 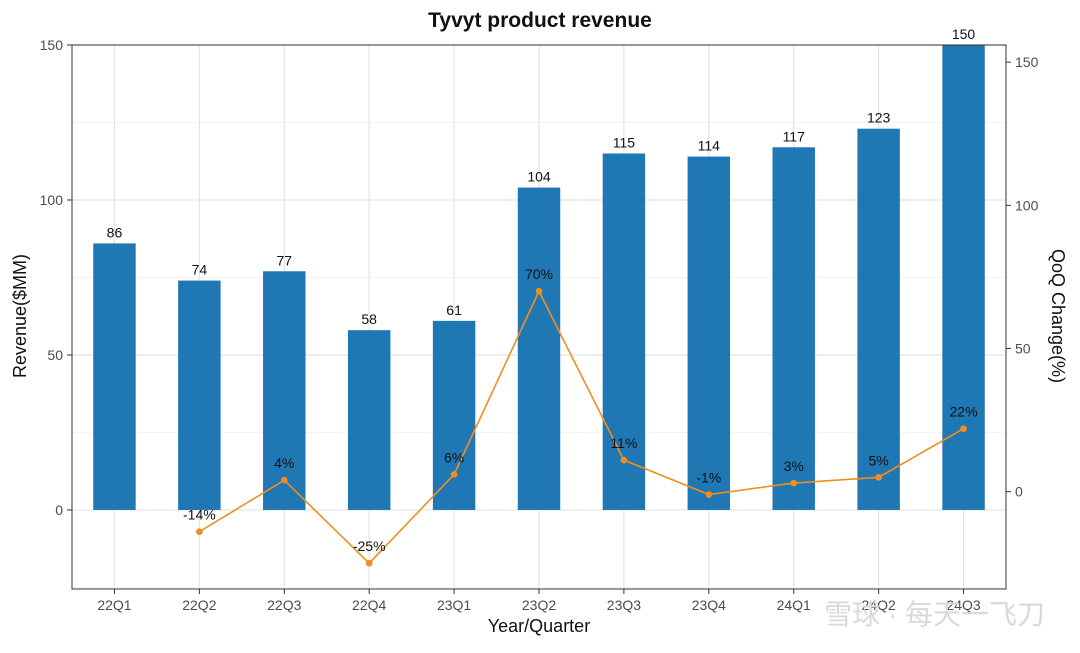 What do you see at coordinates (1027, 205) in the screenshot?
I see `y2-tick-label: 100` at bounding box center [1027, 205].